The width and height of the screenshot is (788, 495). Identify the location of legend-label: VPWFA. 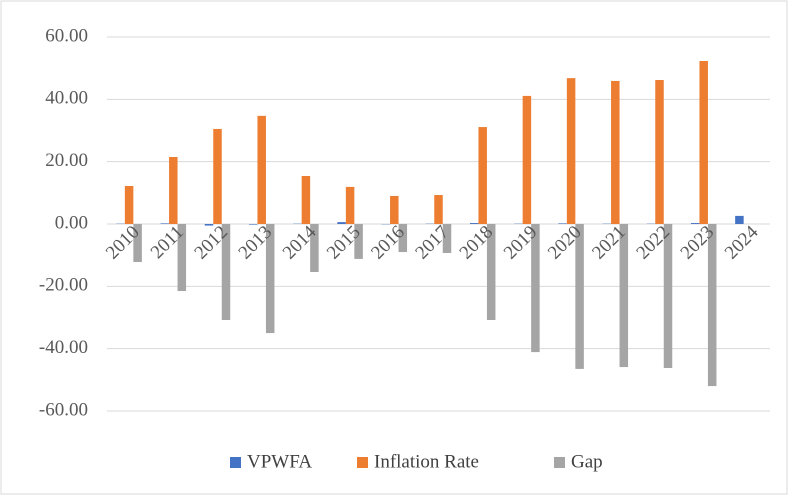
(279, 461).